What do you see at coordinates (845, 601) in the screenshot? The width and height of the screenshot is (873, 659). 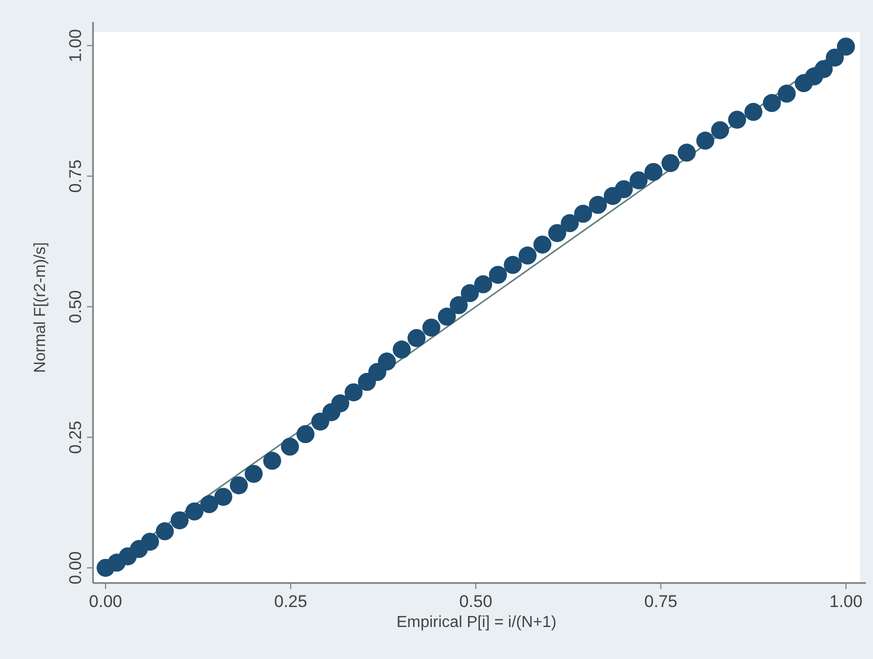 I see `x-tick-label: 1.00` at bounding box center [845, 601].